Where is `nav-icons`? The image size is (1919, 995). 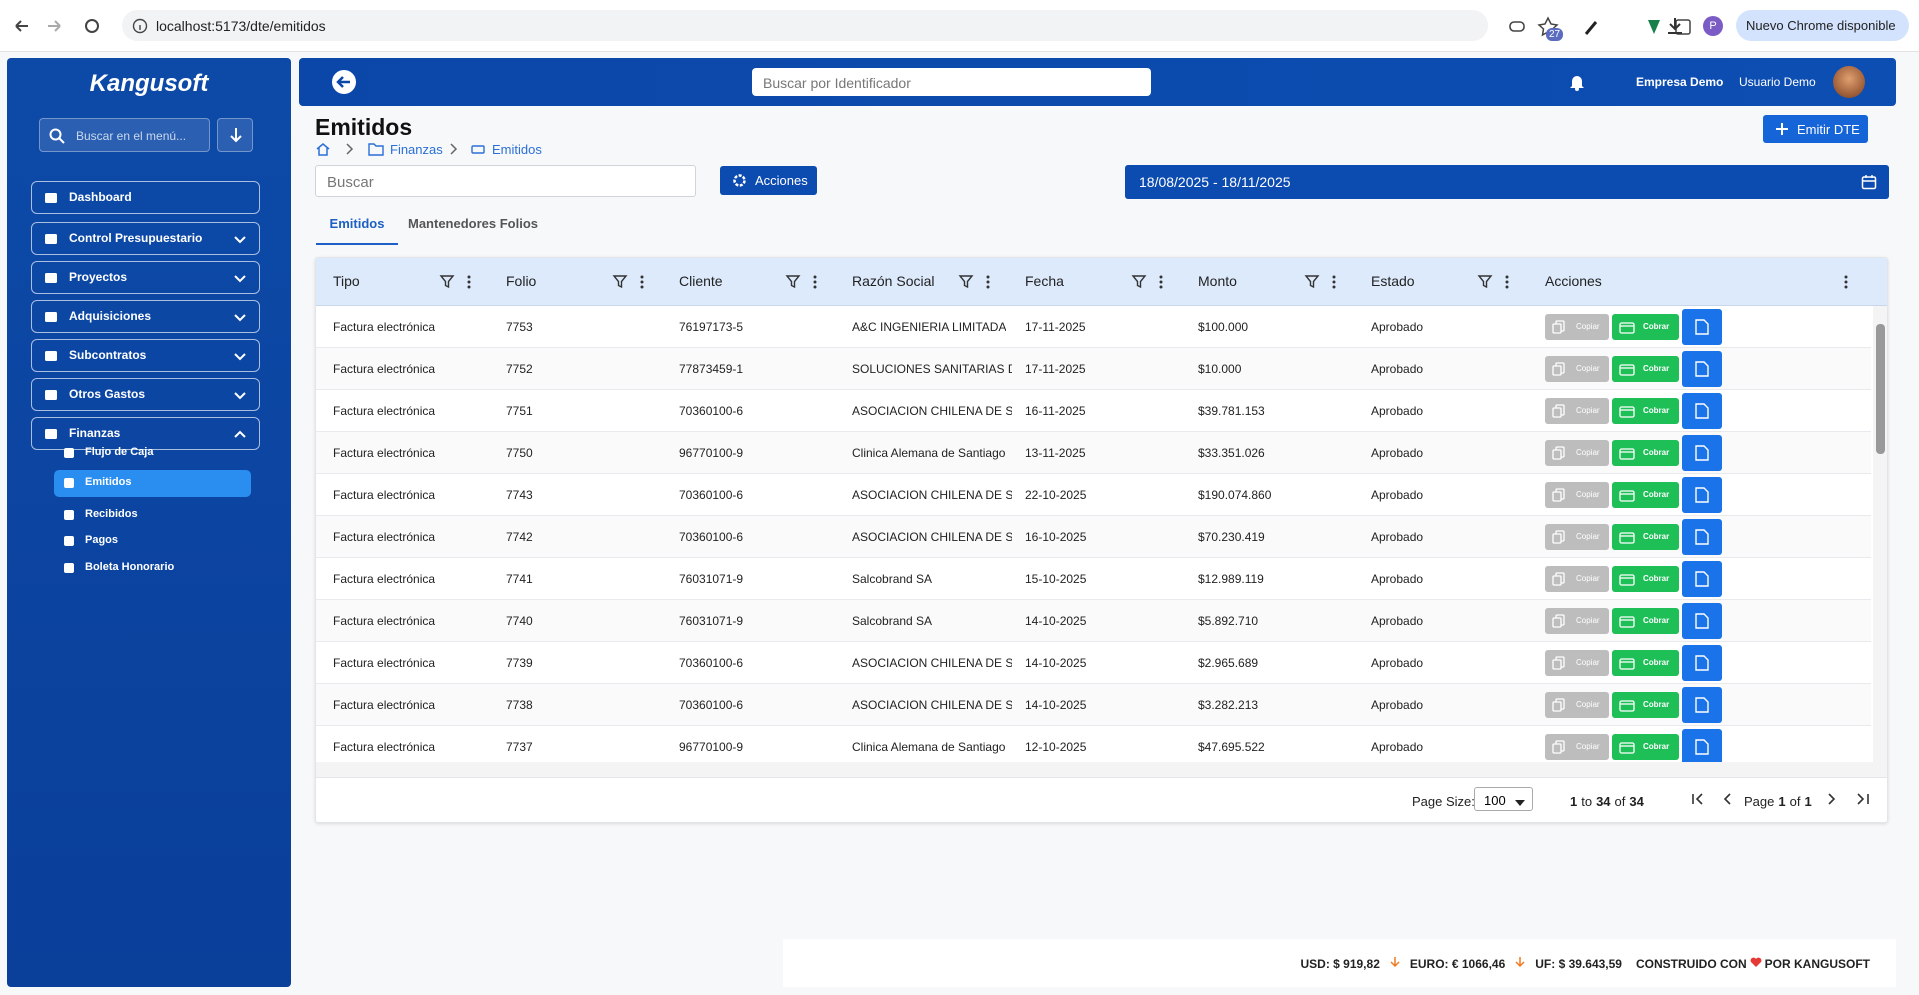
nav-icons is located at coordinates (57, 28).